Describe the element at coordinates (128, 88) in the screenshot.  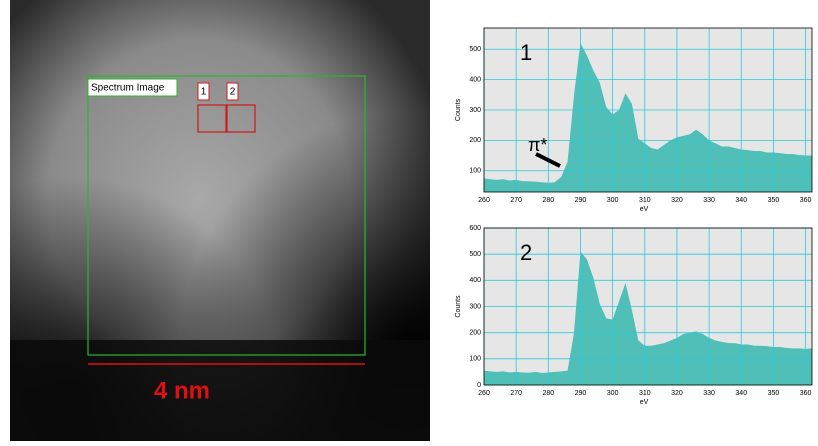
I see `image-label: Spectrum Image` at that location.